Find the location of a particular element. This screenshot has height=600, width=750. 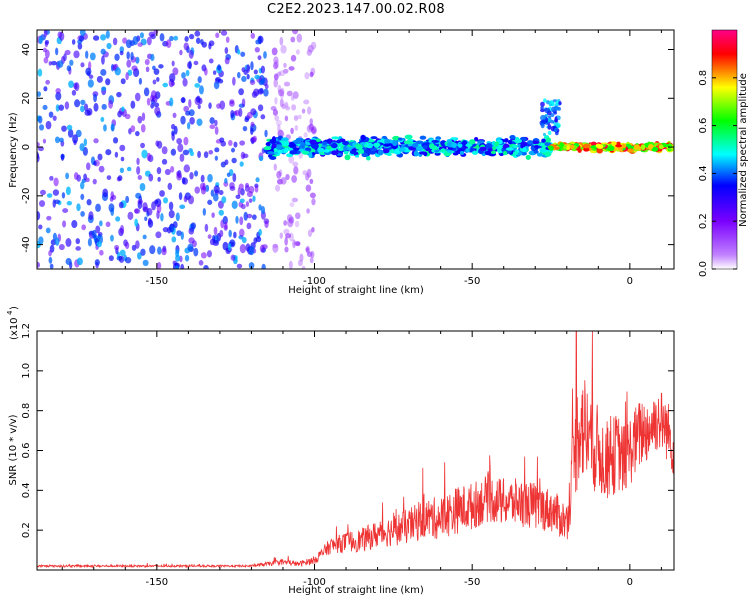

colorbar-ticks: 0.0 0.2 0.4 0.6 0.8 is located at coordinates (717, 173).